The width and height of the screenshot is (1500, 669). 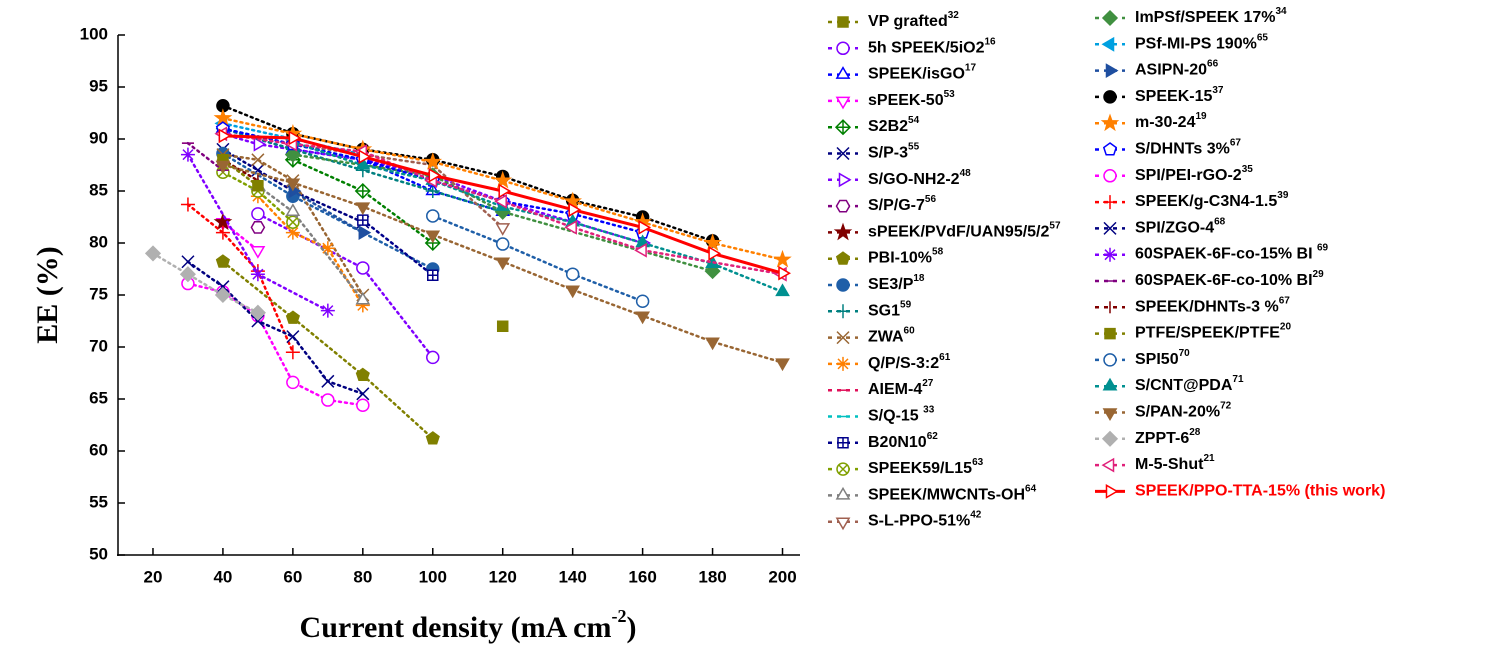 What do you see at coordinates (1157, 68) in the screenshot?
I see `legend-item: ASIPN-2066` at bounding box center [1157, 68].